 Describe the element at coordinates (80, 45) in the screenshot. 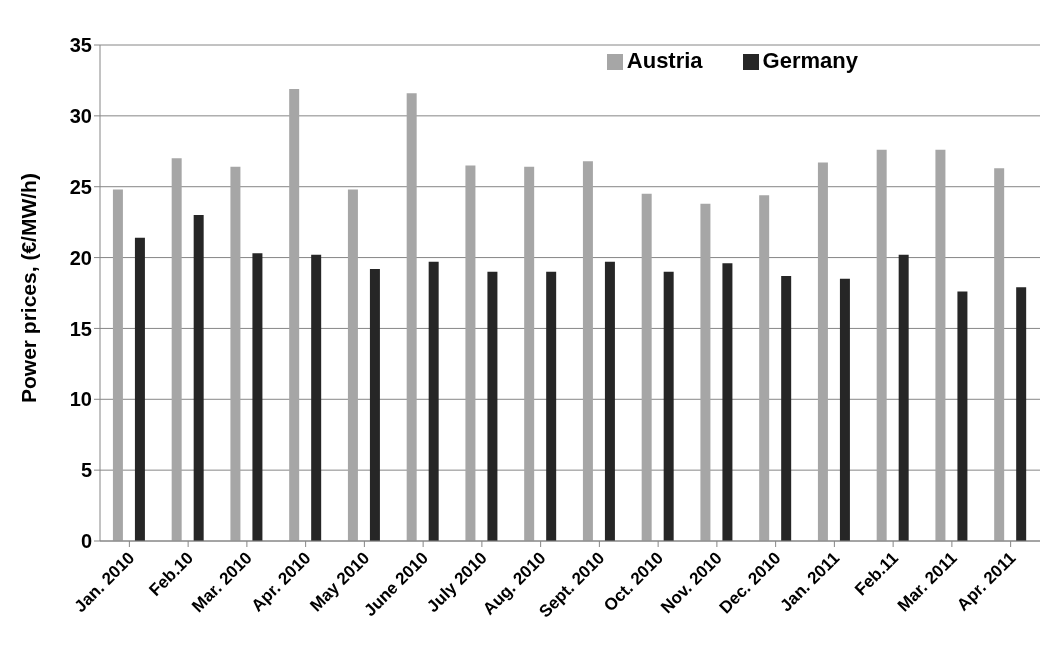

I see `y-tick-label: 35` at that location.